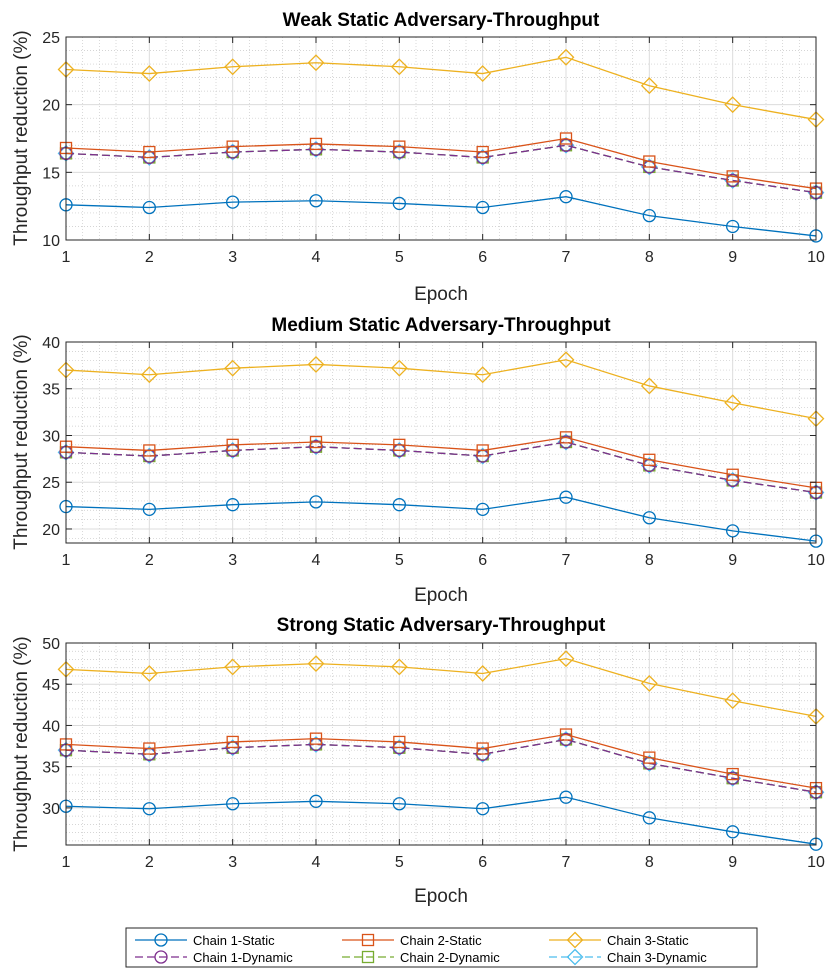  I want to click on legend-entry-c3d: Chain 3-Dynamic, so click(628, 957).